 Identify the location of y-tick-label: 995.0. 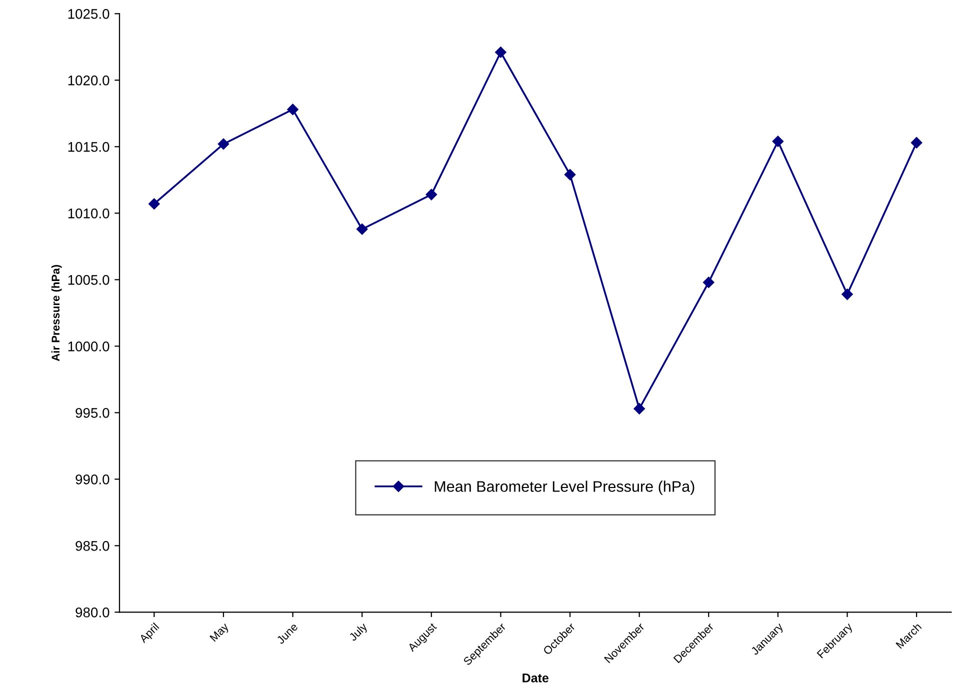
(93, 413).